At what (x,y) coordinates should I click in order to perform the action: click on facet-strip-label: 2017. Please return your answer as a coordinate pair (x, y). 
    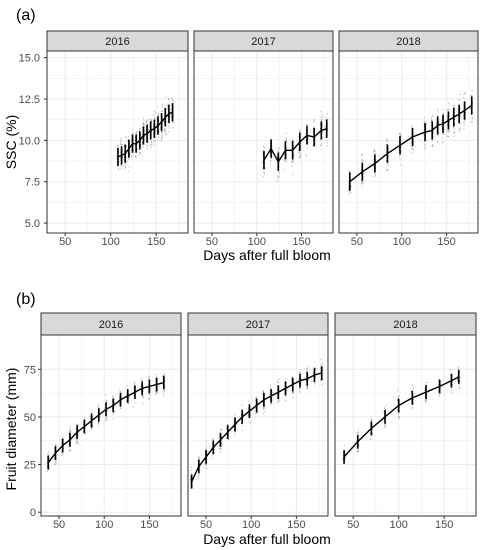
    Looking at the image, I should click on (258, 325).